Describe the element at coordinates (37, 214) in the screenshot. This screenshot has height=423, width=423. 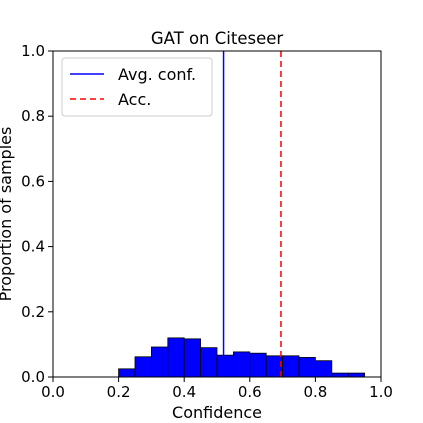
I see `y-axis-ticks: 0.0 0.2 0.4 0.6 0.8 1.0` at that location.